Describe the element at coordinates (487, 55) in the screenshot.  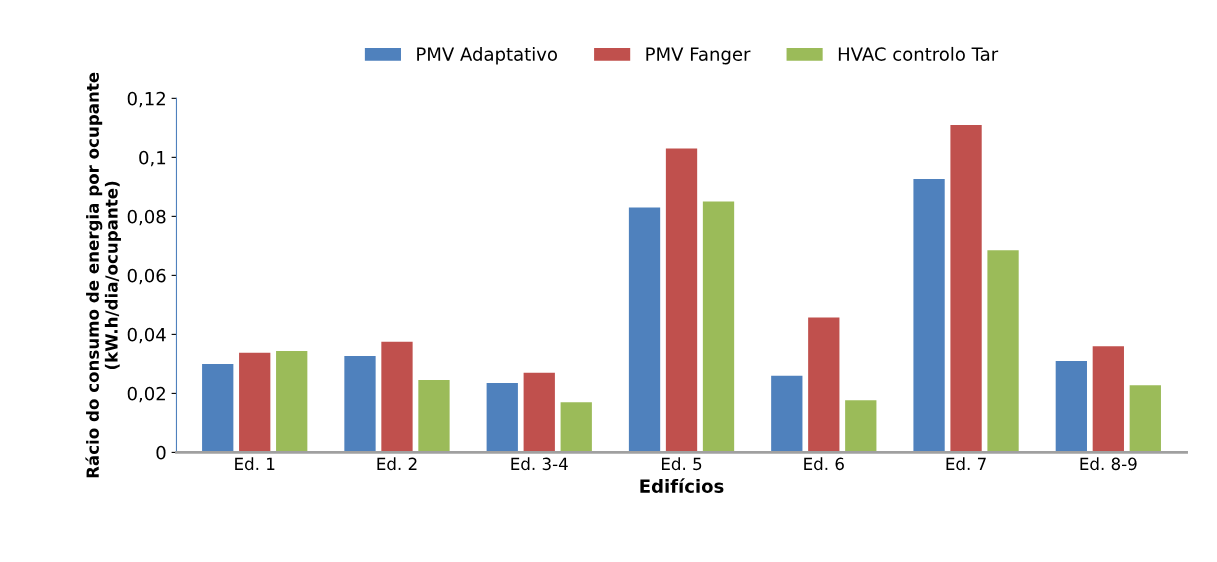
I see `legend-label: PMV Adaptativo` at that location.